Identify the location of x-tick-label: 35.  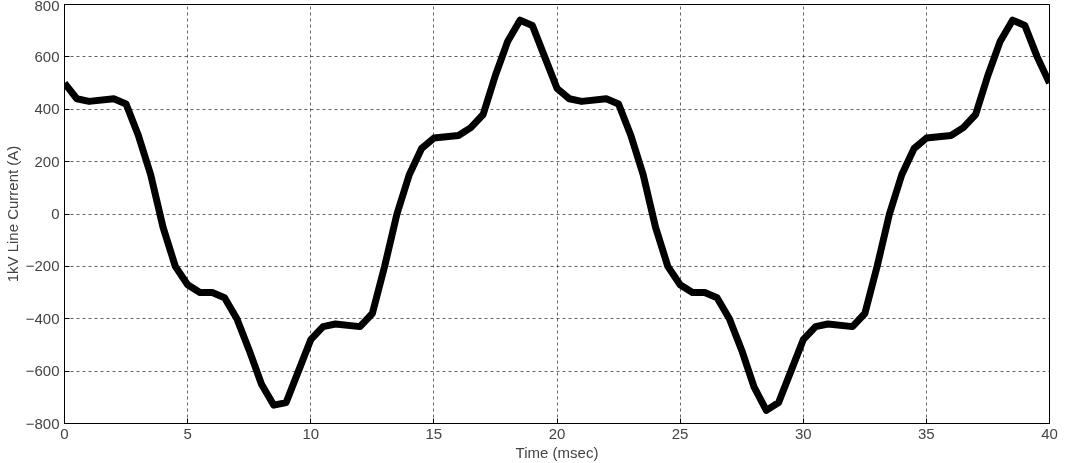
(926, 433).